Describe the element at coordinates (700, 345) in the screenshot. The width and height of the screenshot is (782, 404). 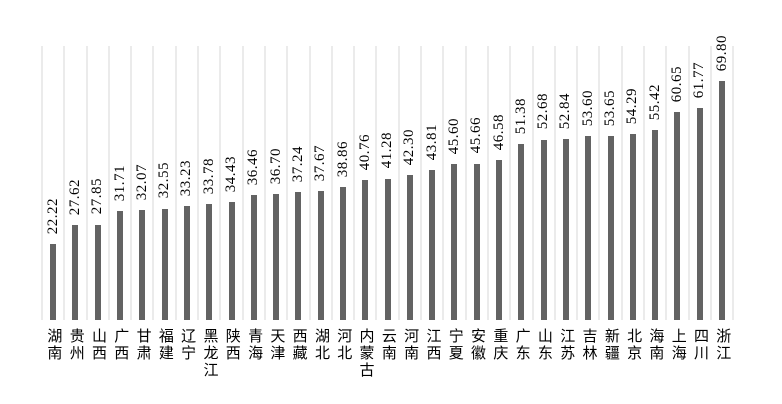
I see `x-axis-label: 四川` at that location.